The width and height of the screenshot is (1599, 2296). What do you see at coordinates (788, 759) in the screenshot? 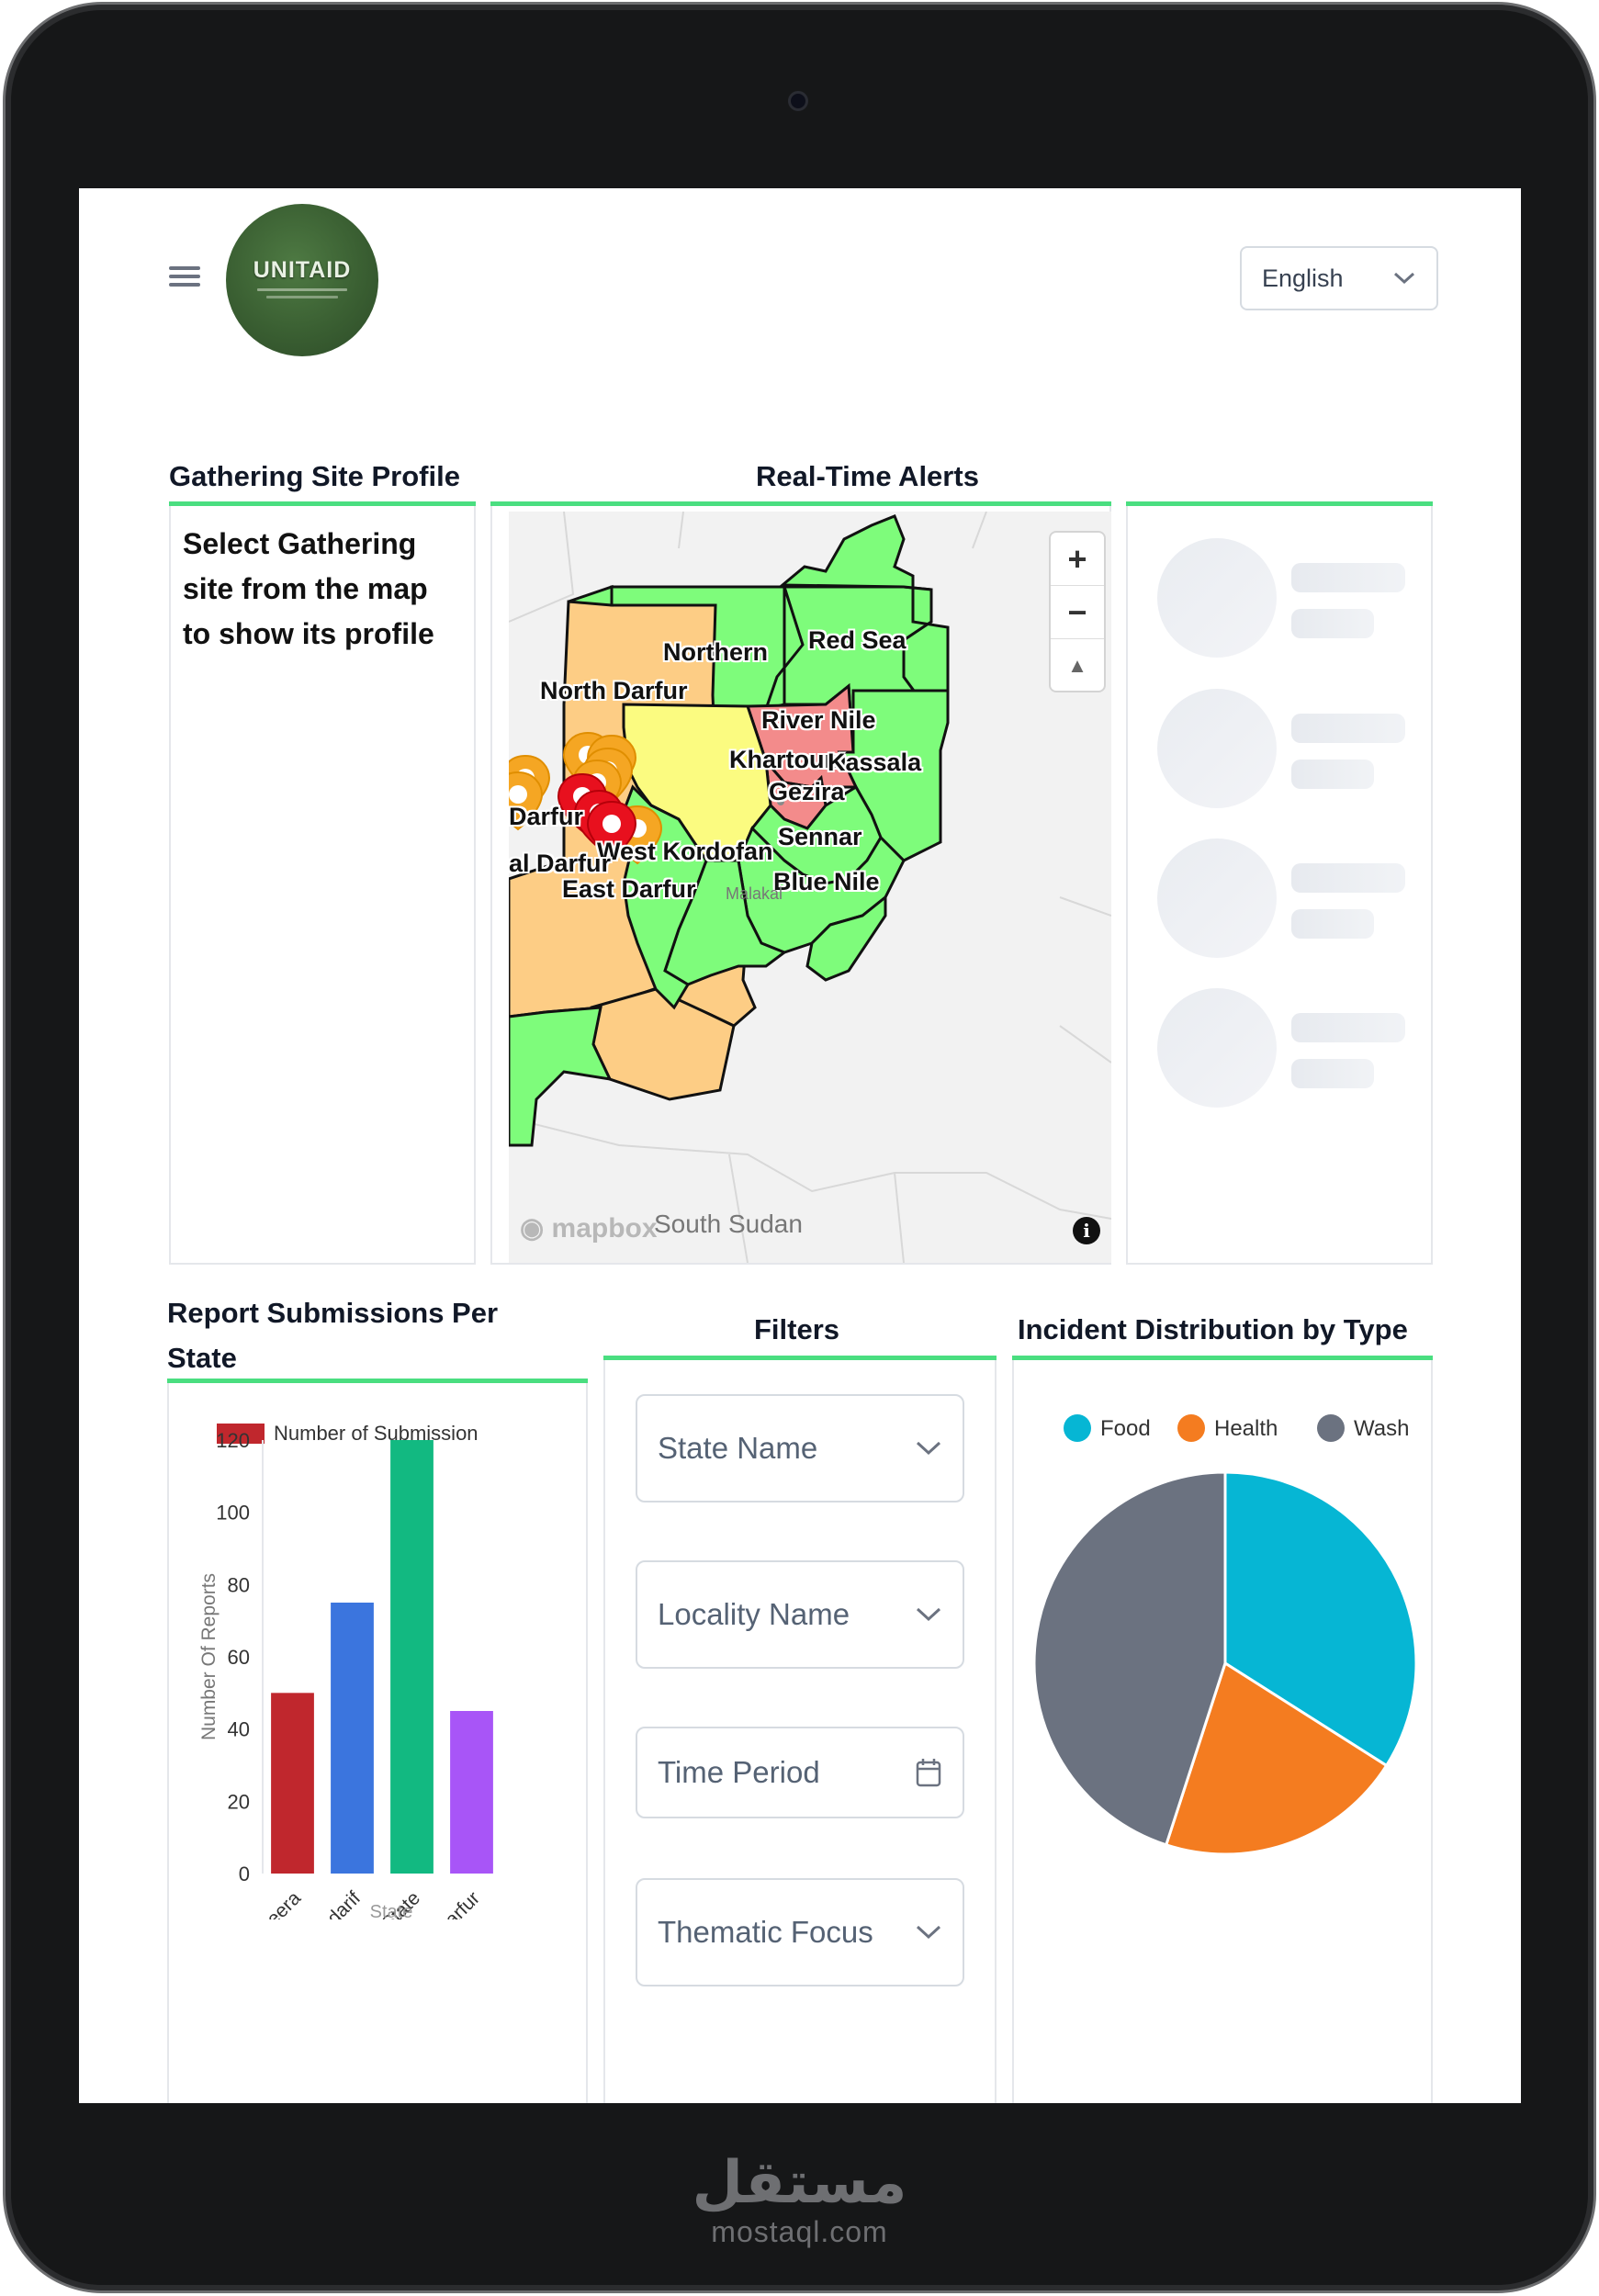
I see `map-label-khartoum: Khartoum` at bounding box center [788, 759].